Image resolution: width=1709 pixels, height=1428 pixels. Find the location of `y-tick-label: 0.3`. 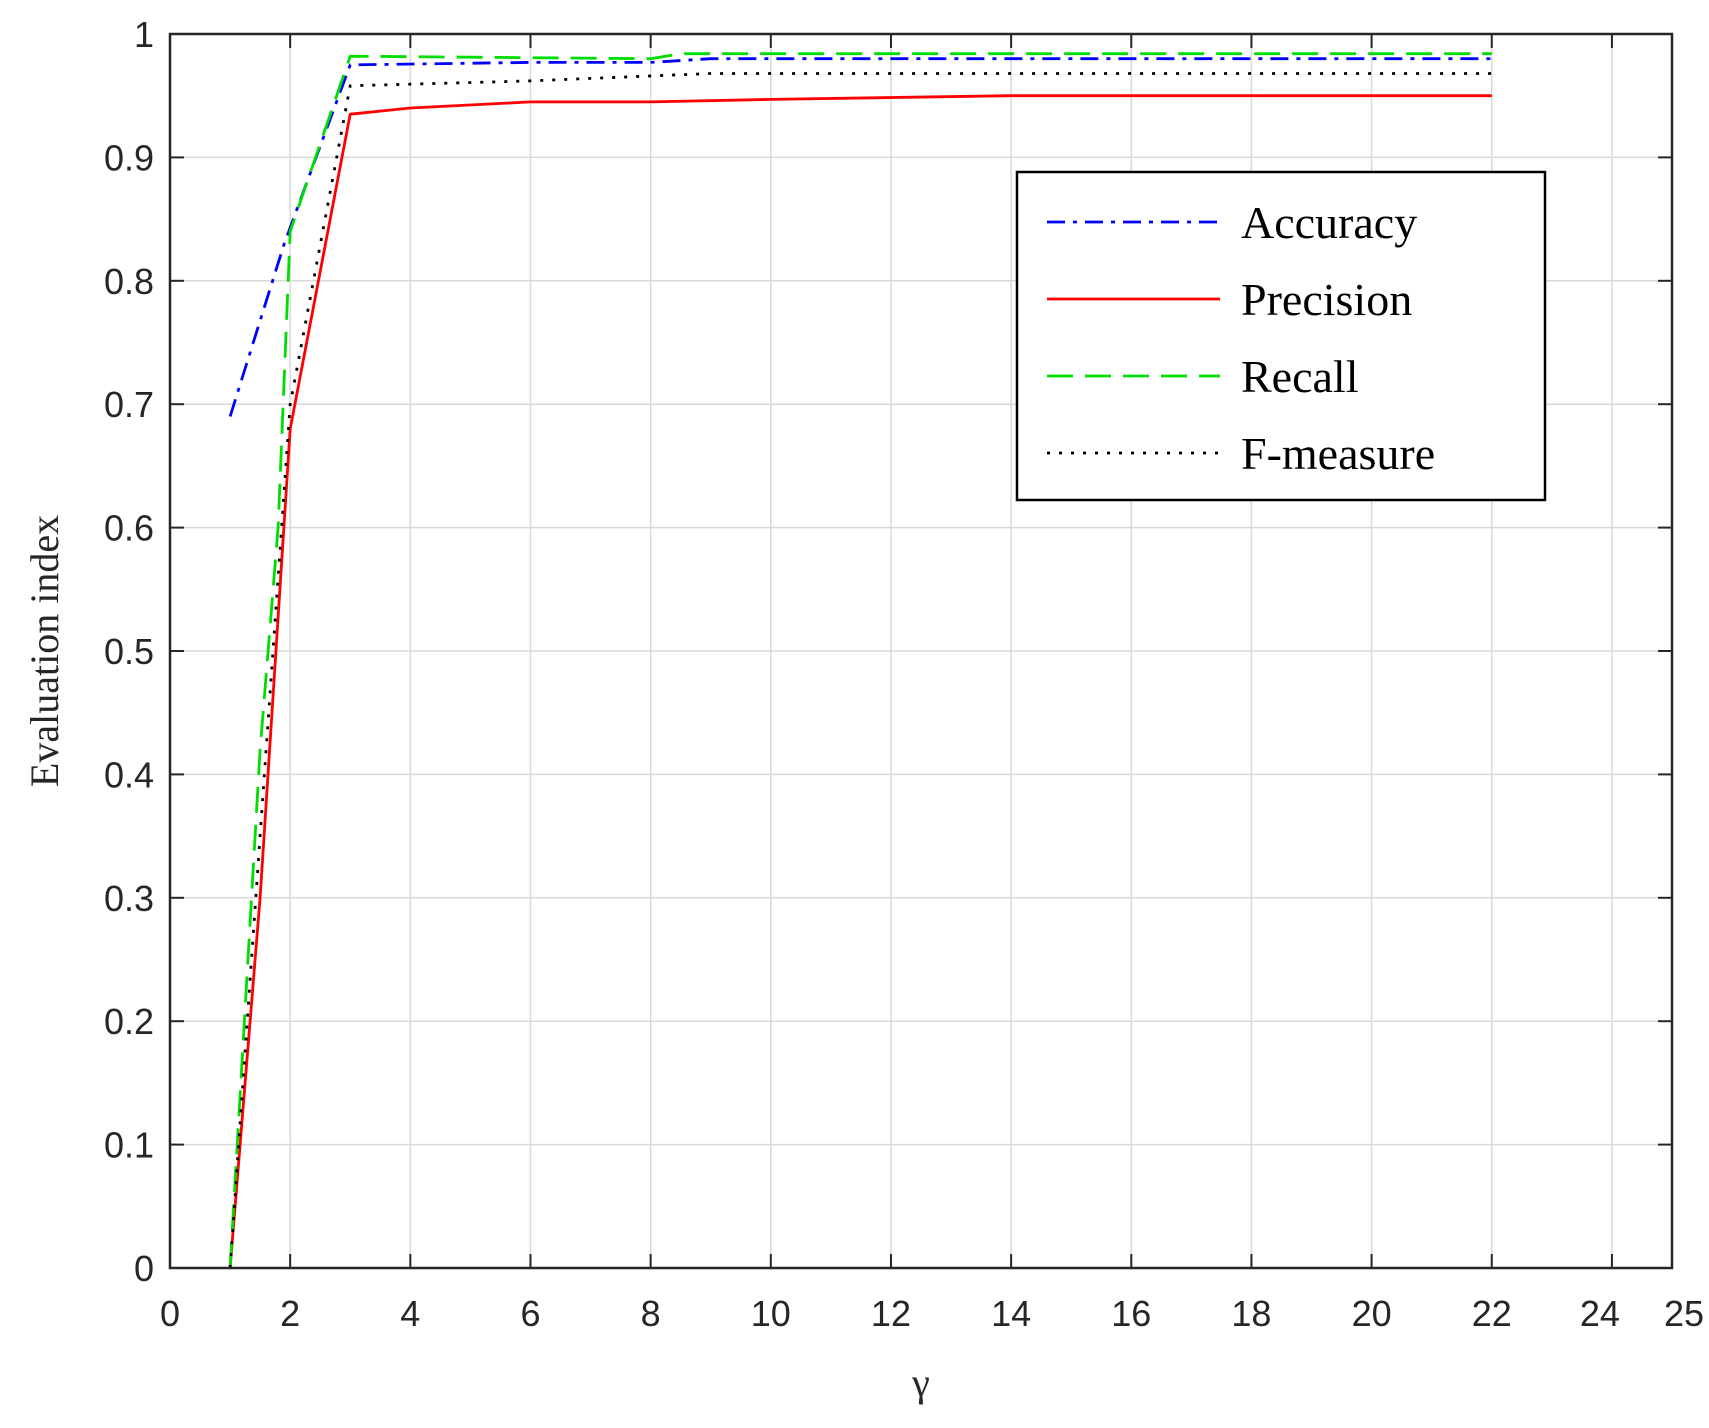

y-tick-label: 0.3 is located at coordinates (129, 898).